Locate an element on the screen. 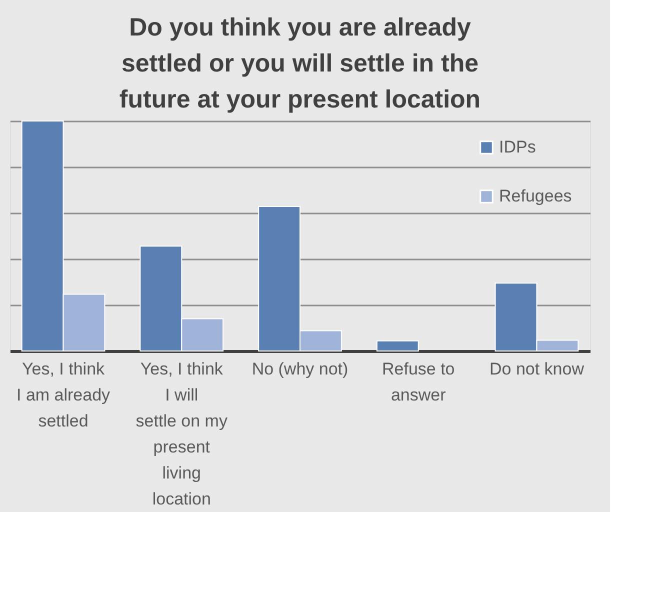 This screenshot has height=608, width=654. legend-label: Refugees is located at coordinates (535, 196).